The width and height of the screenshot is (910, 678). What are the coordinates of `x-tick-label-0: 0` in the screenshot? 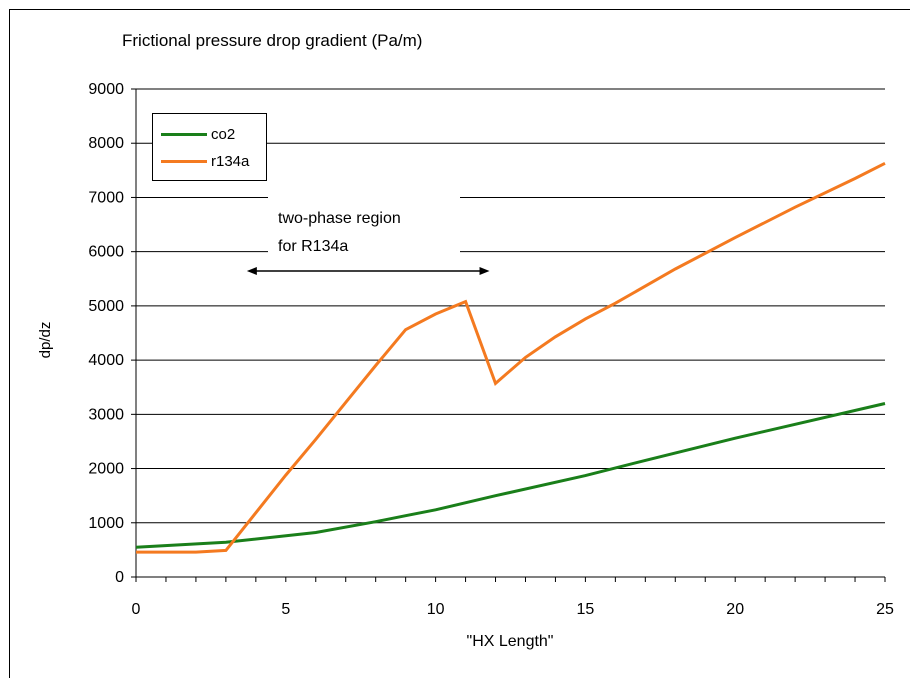 It's located at (136, 609).